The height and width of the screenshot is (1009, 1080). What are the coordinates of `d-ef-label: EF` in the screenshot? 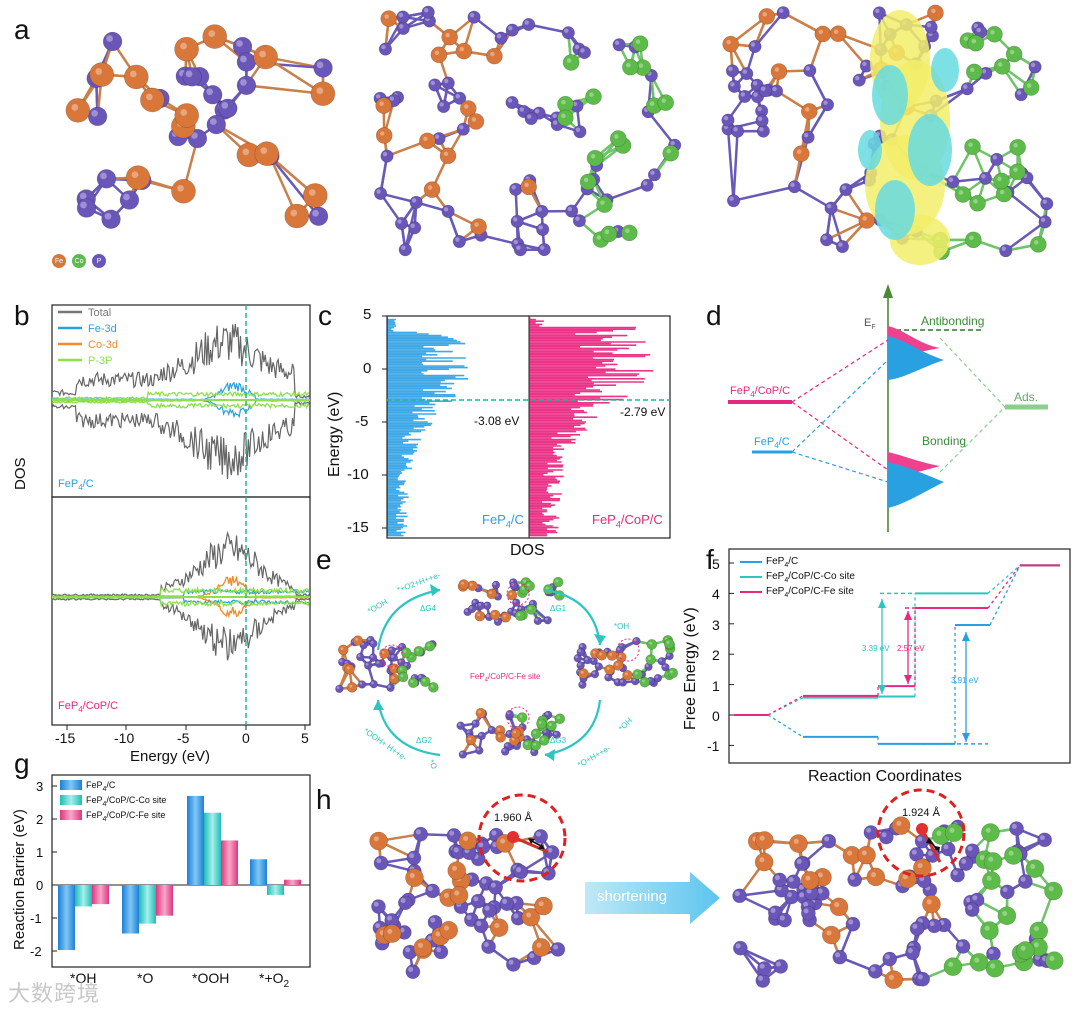 It's located at (870, 324).